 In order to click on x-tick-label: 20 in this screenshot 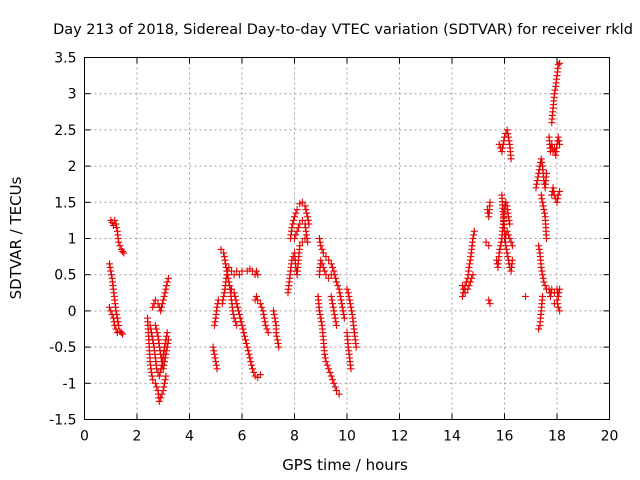, I will do `click(610, 437)`.